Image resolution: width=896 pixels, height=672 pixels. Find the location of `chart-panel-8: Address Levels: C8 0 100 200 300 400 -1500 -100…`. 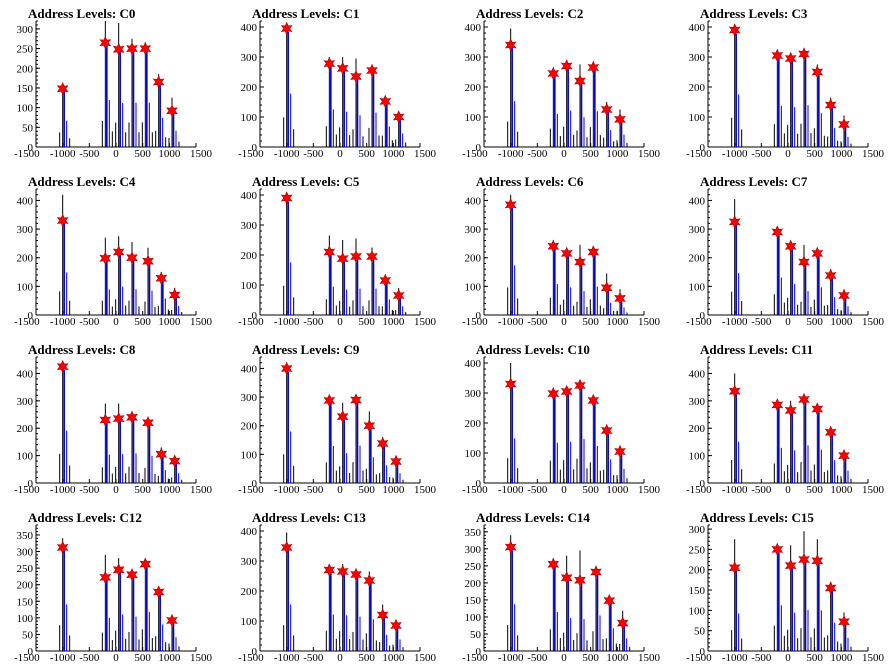

chart-panel-8: Address Levels: C8 0 100 200 300 400 -1500 -100… is located at coordinates (113, 419).